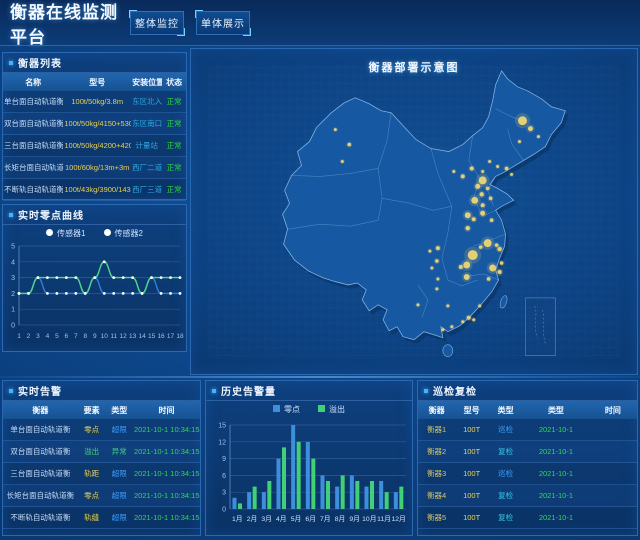  Describe the element at coordinates (503, 302) in the screenshot. I see `taiwan-island` at that location.